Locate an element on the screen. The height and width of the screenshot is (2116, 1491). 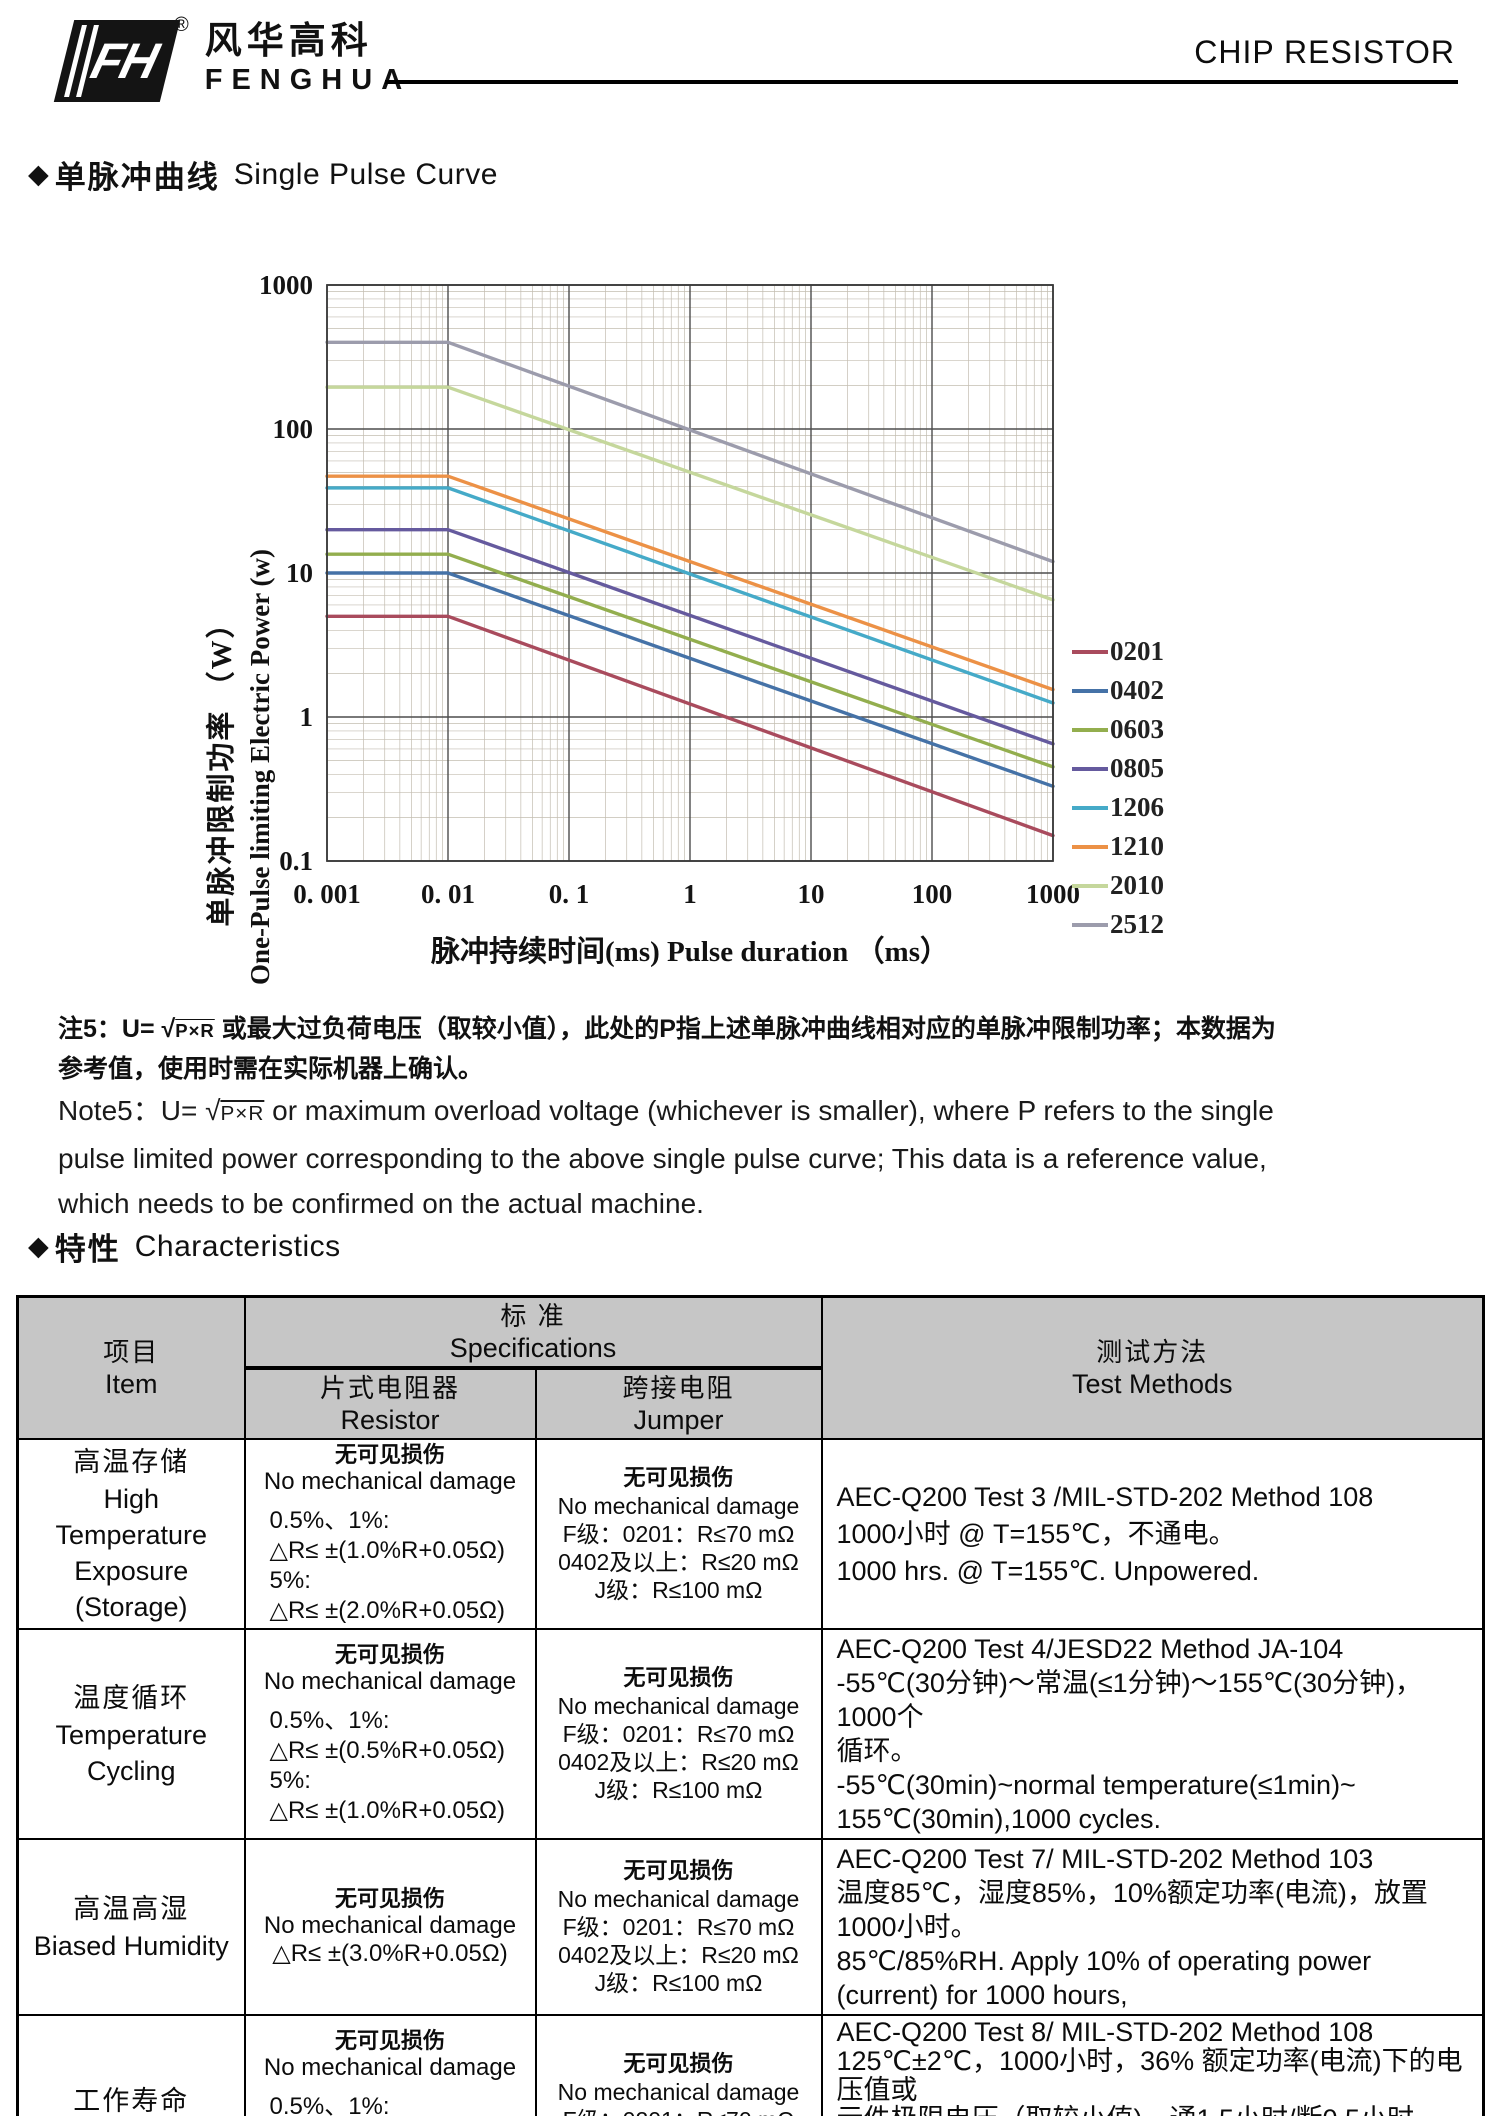
jumper-spec-line: 0402及以上：R≤20 mΩ is located at coordinates (678, 1762).